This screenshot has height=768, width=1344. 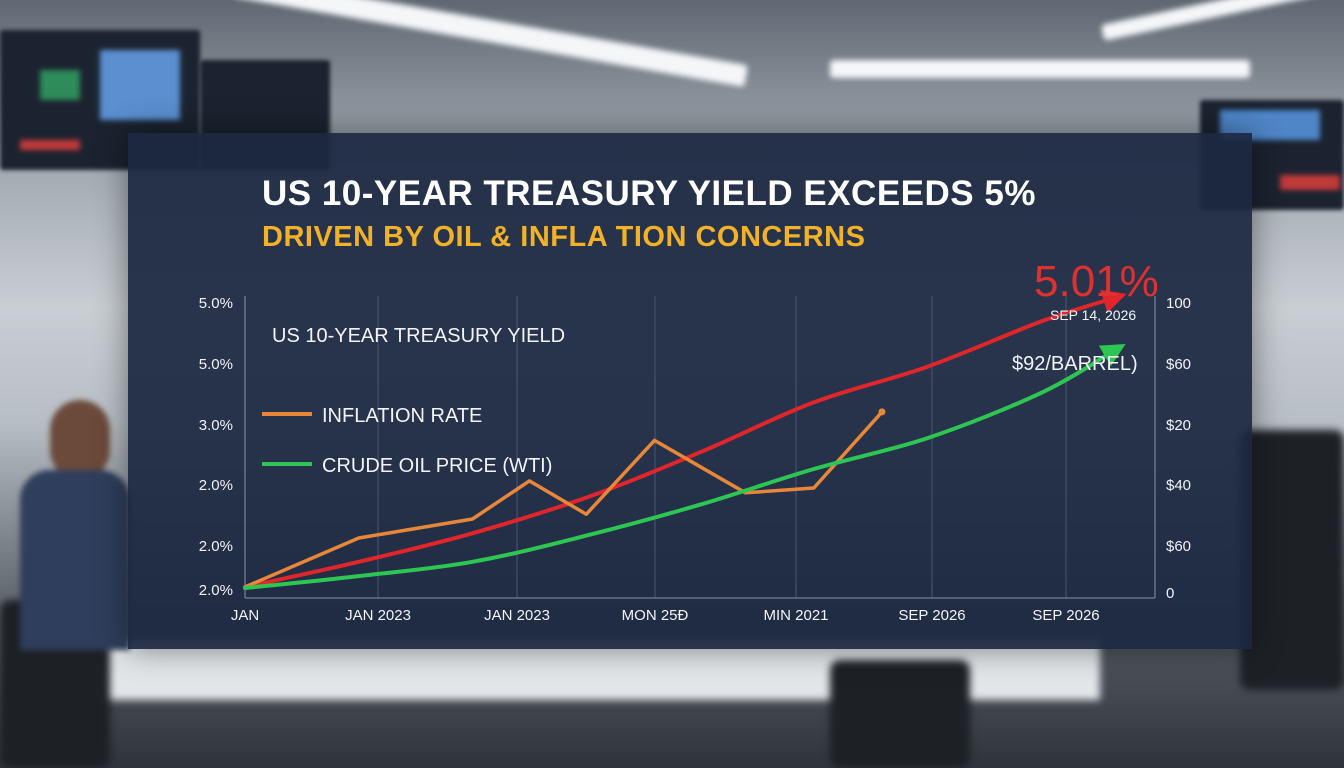 I want to click on legend-label-treasury: US 10-YEAR TREASURY YIELD, so click(x=418, y=336).